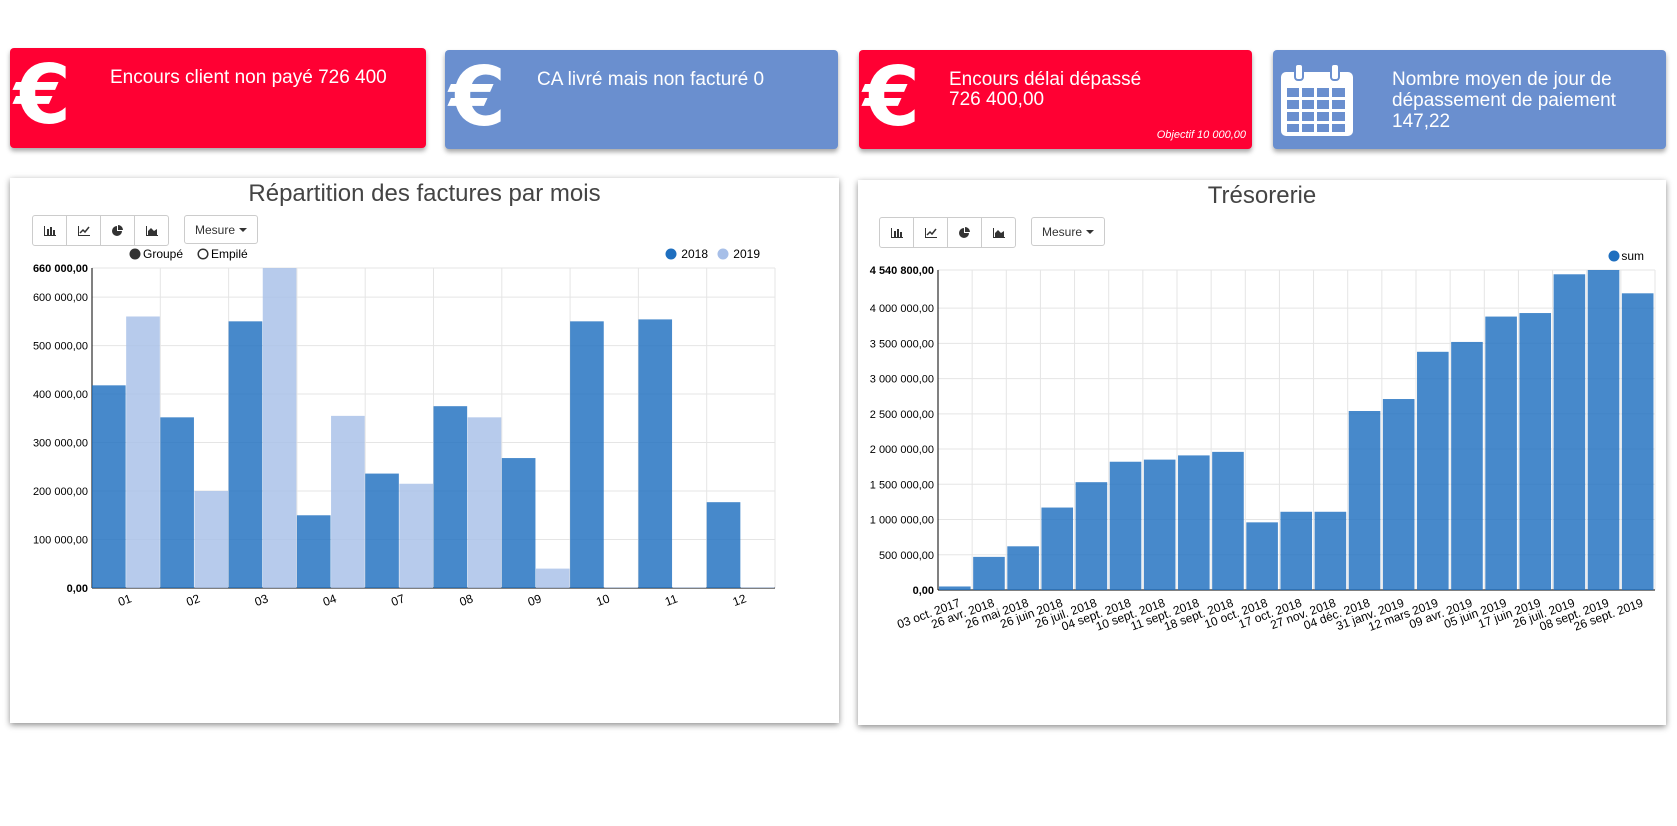 This screenshot has width=1677, height=826. What do you see at coordinates (60, 298) in the screenshot?
I see `y-tick-label: 600 000,00` at bounding box center [60, 298].